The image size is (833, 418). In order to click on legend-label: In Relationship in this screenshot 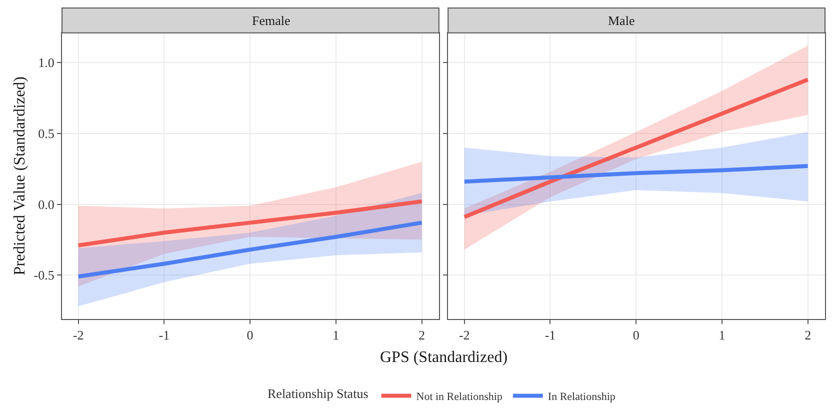, I will do `click(582, 396)`.